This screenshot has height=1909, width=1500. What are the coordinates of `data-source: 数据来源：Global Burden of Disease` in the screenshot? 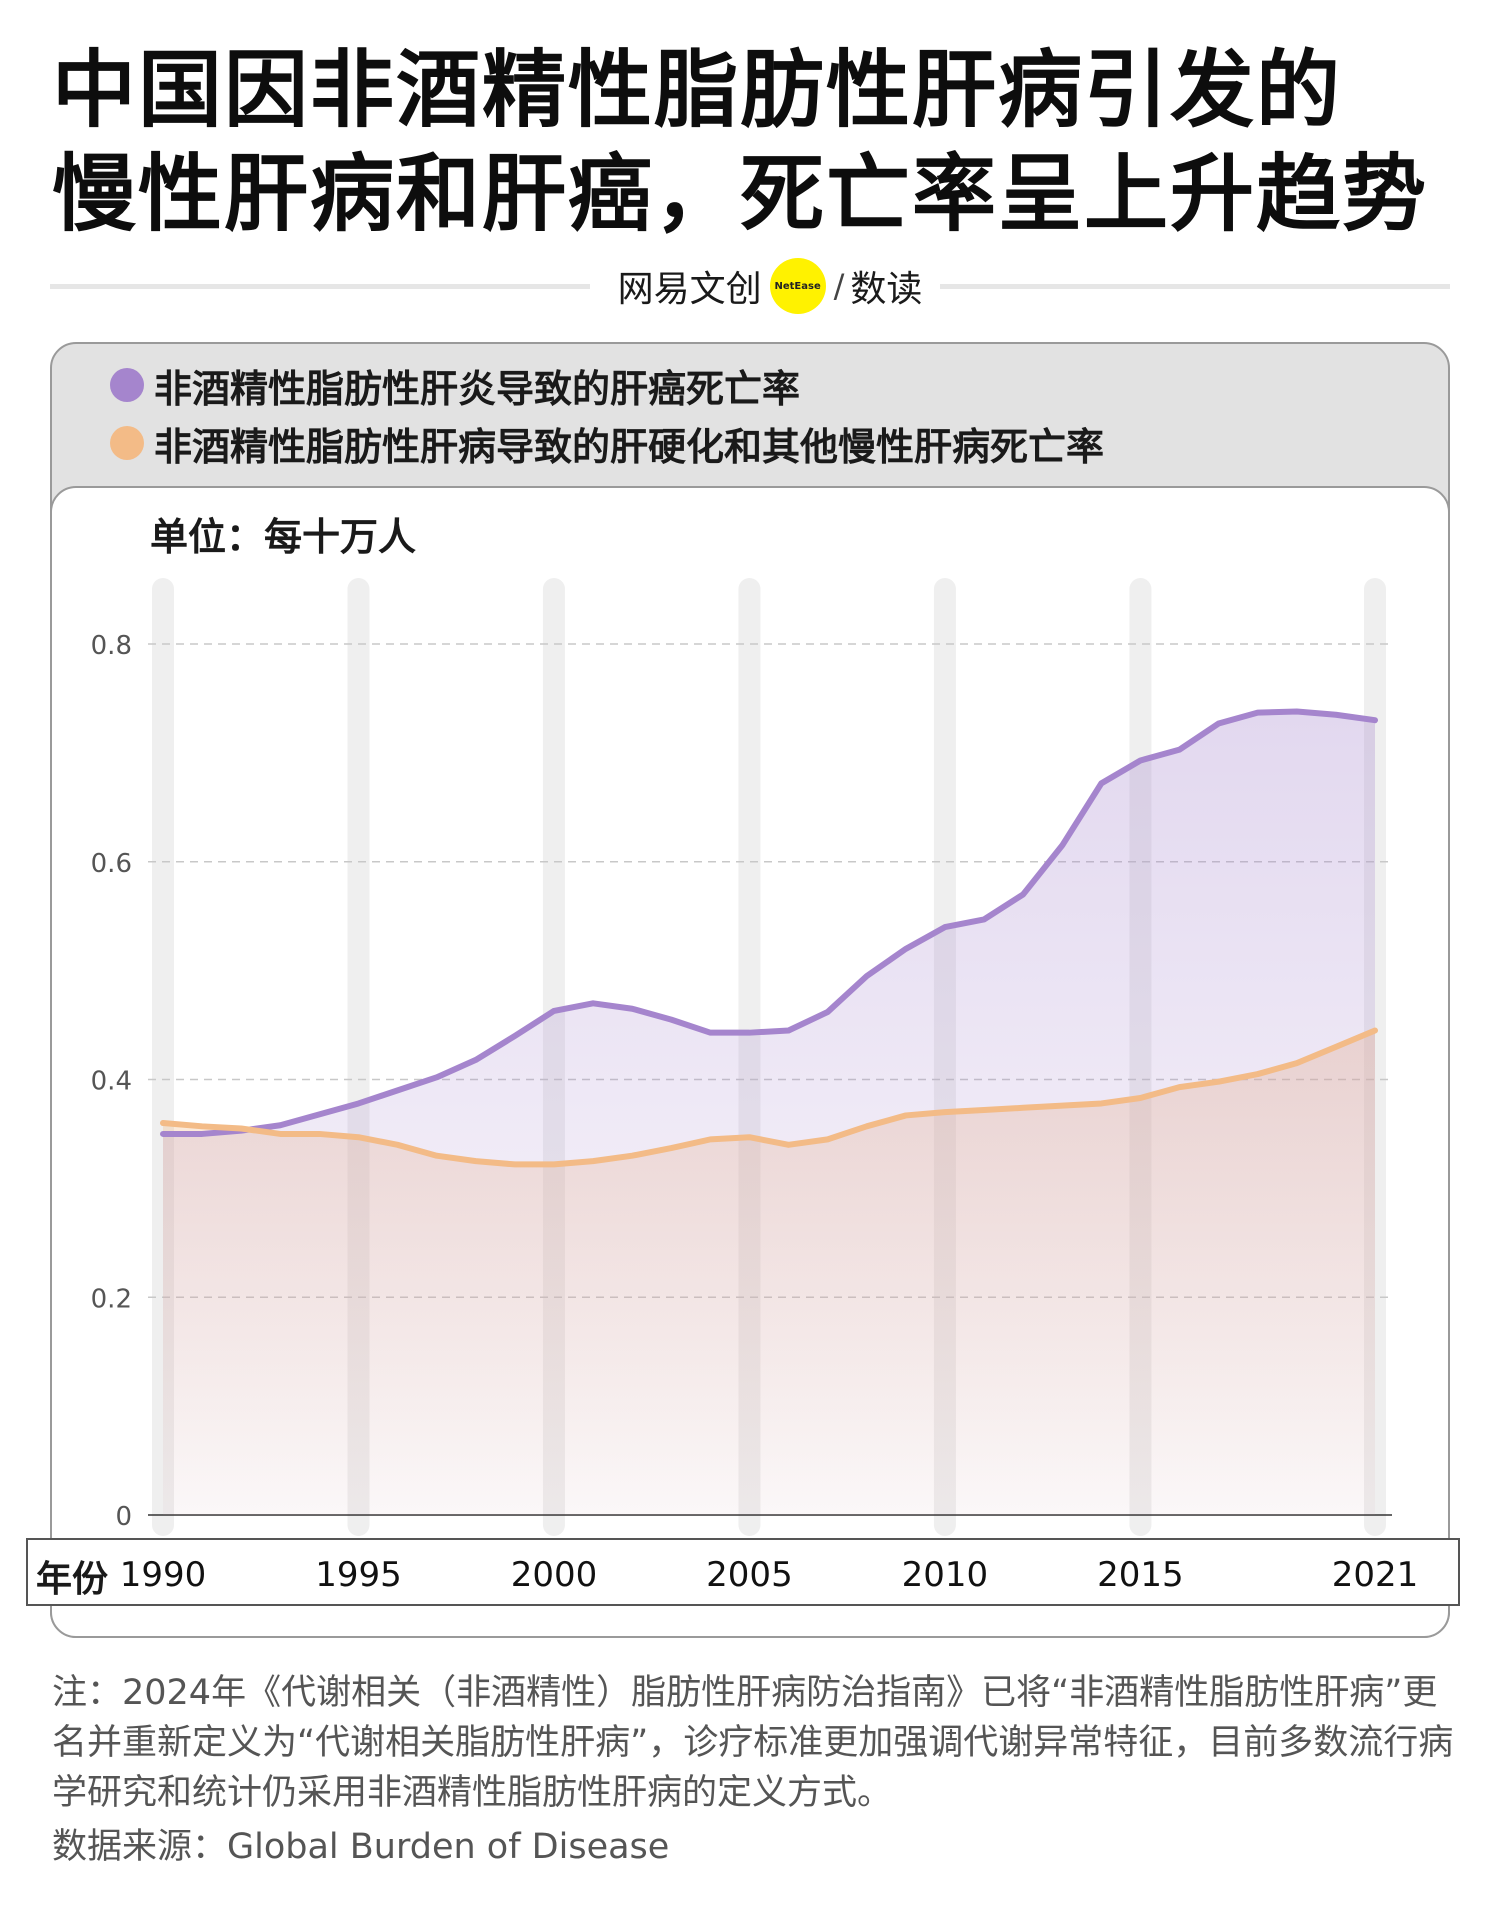 It's located at (361, 1847).